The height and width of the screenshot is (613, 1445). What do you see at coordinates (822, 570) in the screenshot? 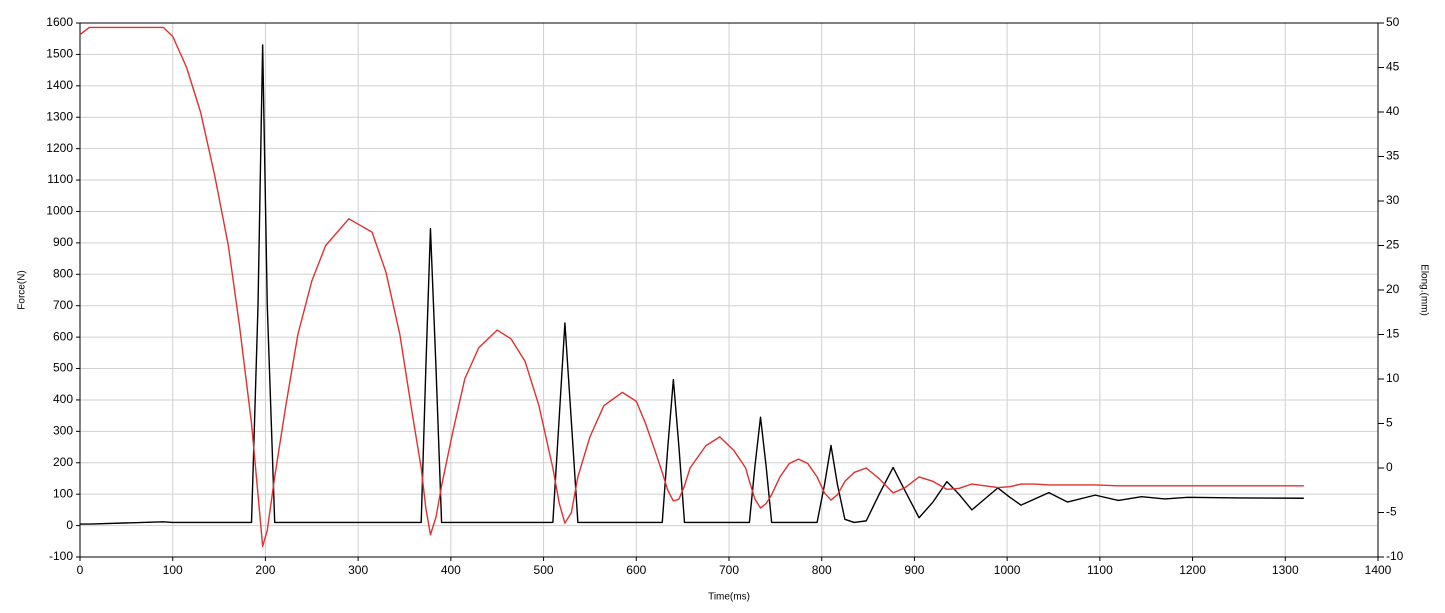
I see `x-tick-label: 800` at bounding box center [822, 570].